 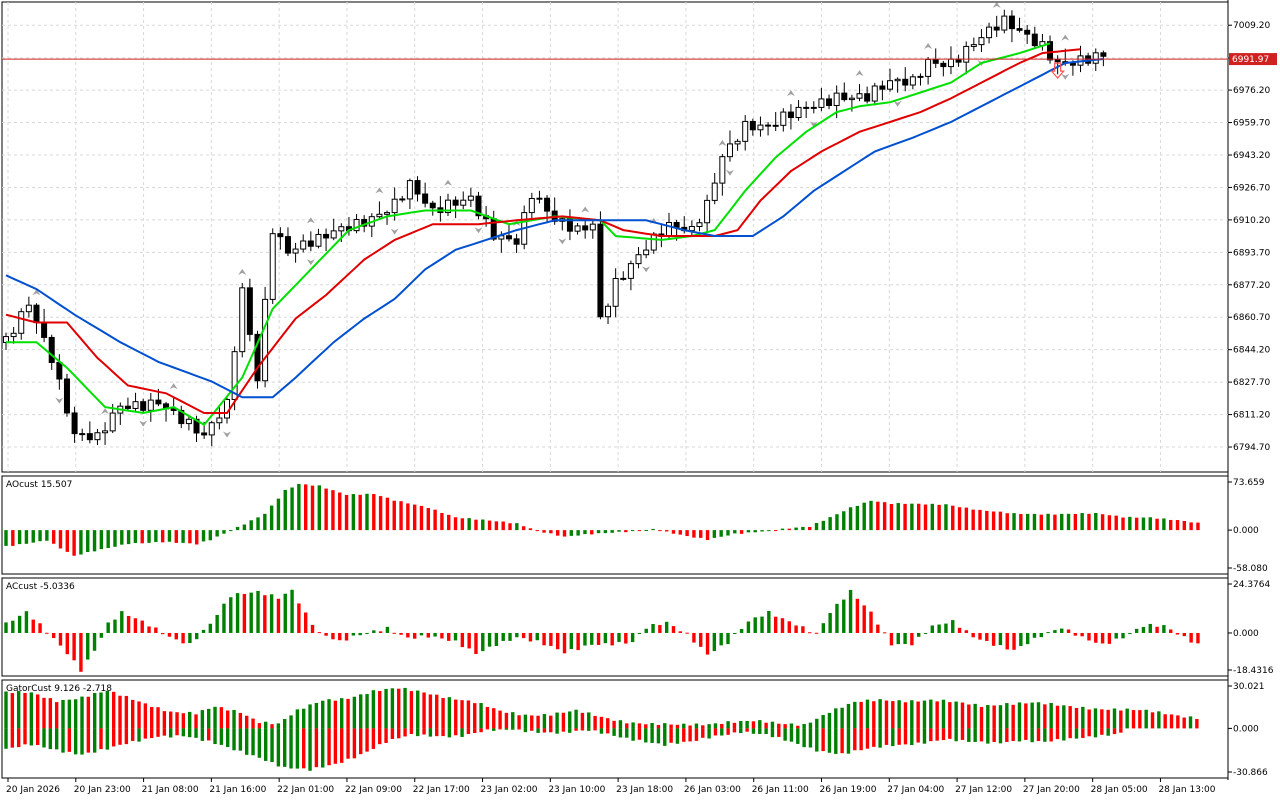 What do you see at coordinates (644, 790) in the screenshot?
I see `x-tick-label: 23 Jan 18:00` at bounding box center [644, 790].